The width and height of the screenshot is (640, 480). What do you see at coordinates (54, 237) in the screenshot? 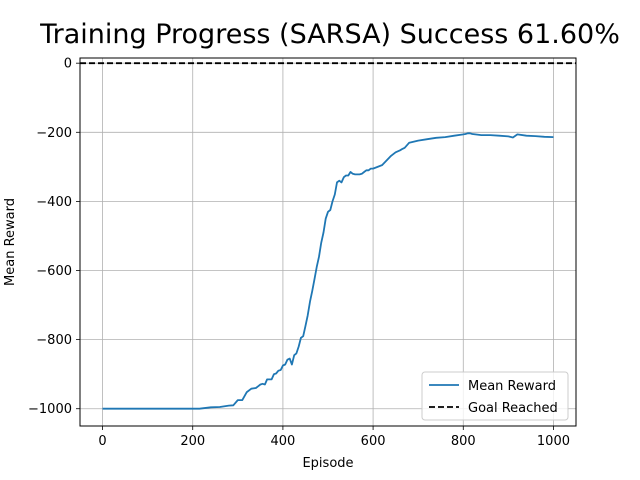
I see `y-axis: 0 −200 −400 −600 −800 −1000` at bounding box center [54, 237].